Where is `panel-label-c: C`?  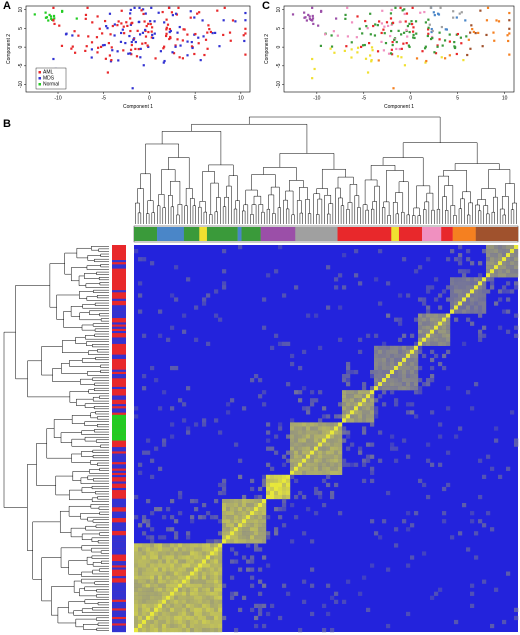 panel-label-c: C is located at coordinates (266, 6).